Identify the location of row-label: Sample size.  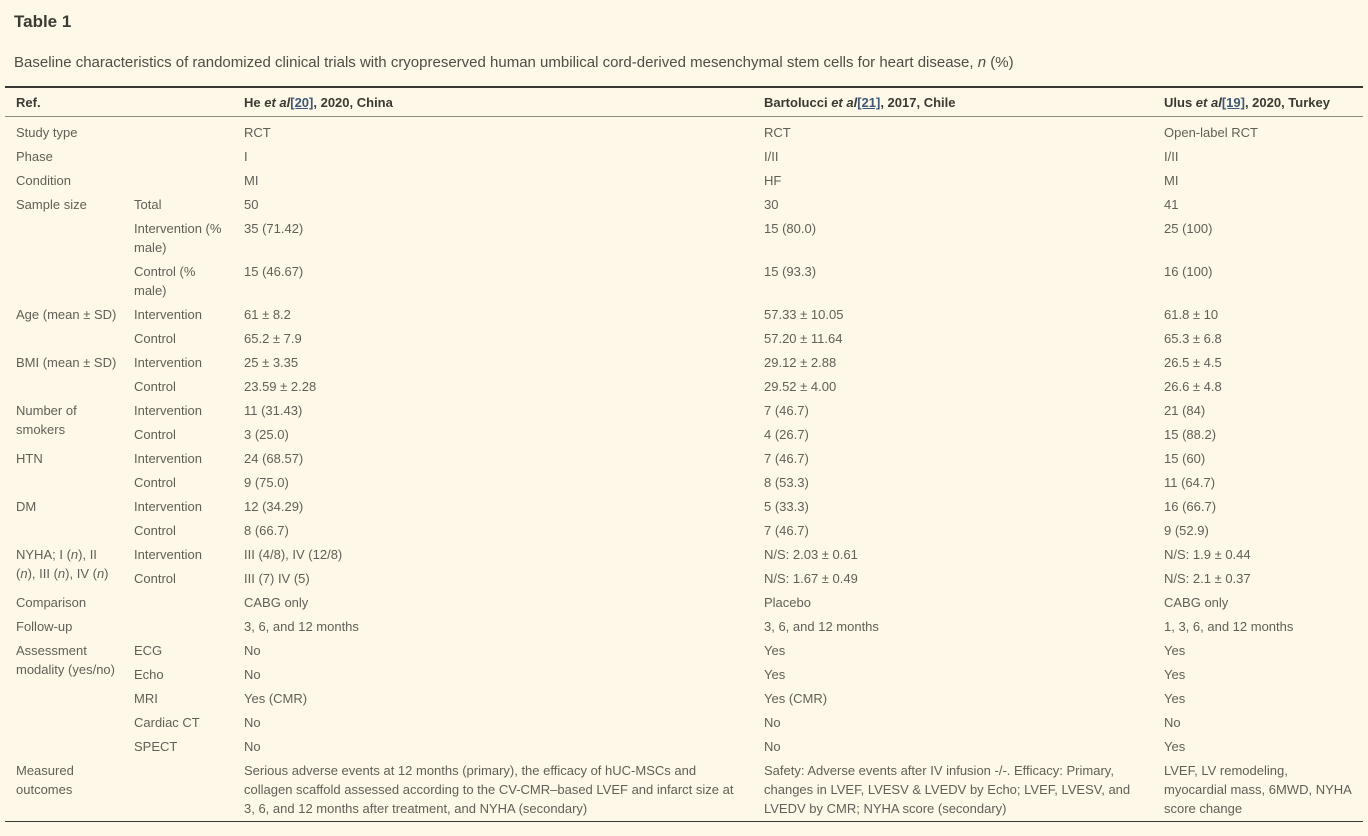
(51, 204).